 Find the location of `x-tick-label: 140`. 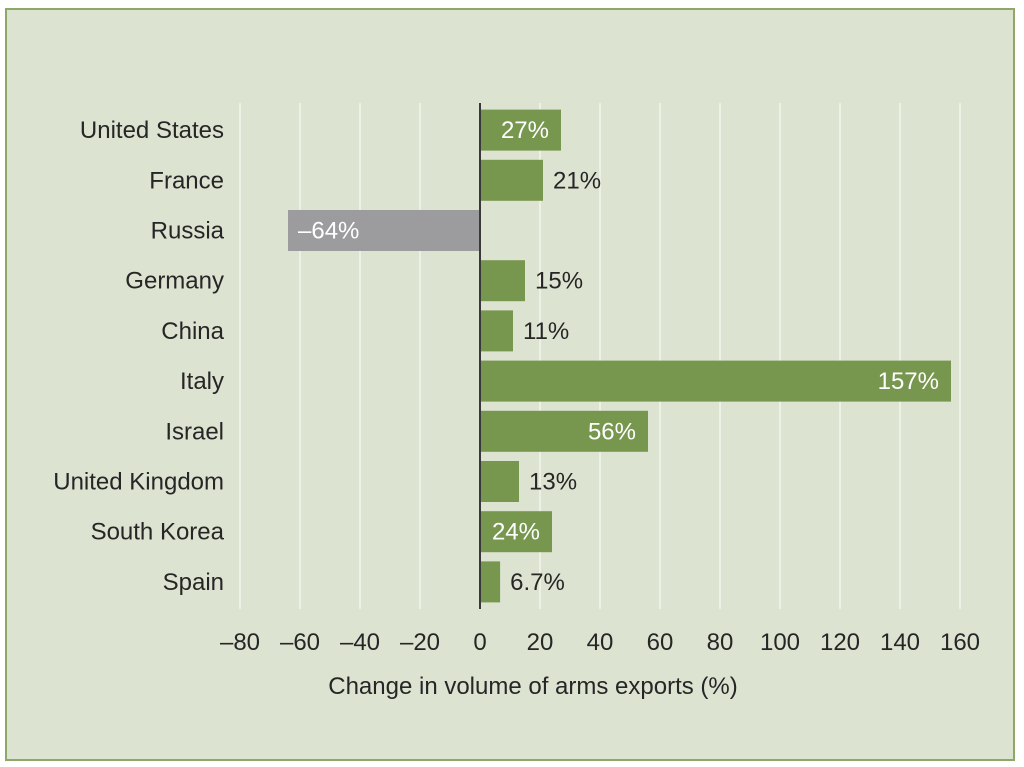

x-tick-label: 140 is located at coordinates (900, 642).